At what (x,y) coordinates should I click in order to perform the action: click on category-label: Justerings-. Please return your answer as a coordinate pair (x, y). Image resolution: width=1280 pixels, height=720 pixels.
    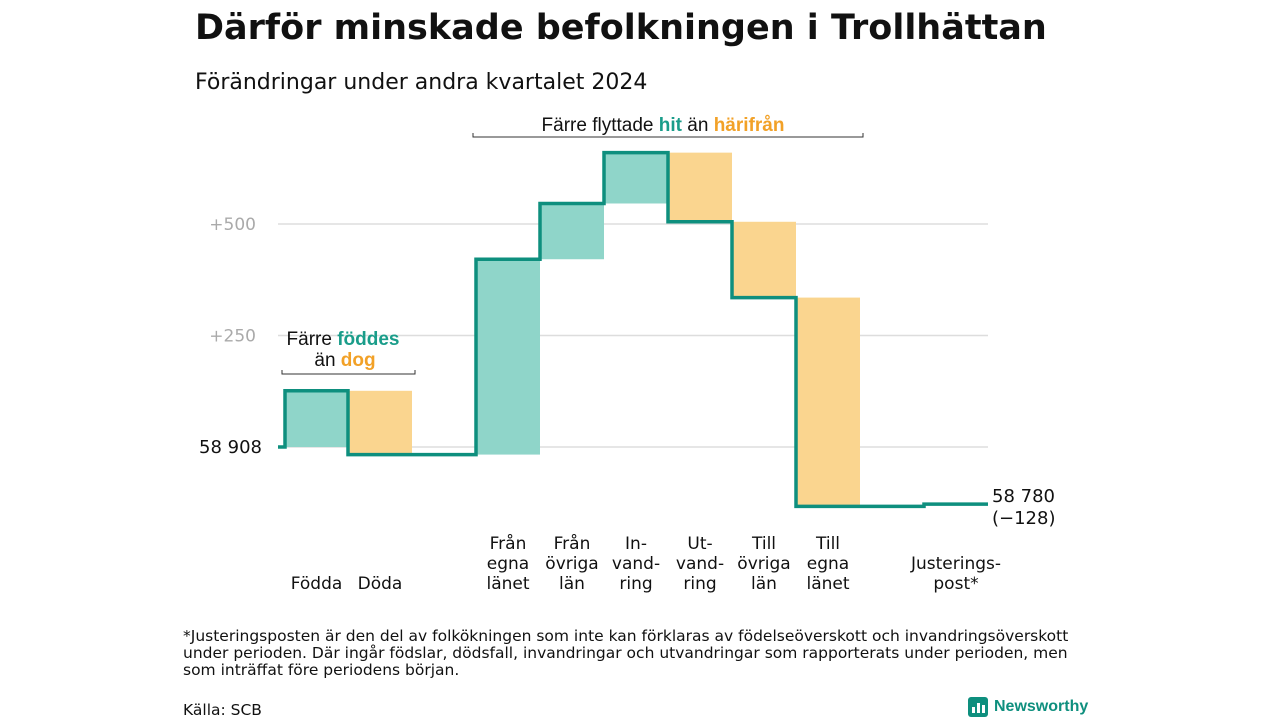
    Looking at the image, I should click on (955, 564).